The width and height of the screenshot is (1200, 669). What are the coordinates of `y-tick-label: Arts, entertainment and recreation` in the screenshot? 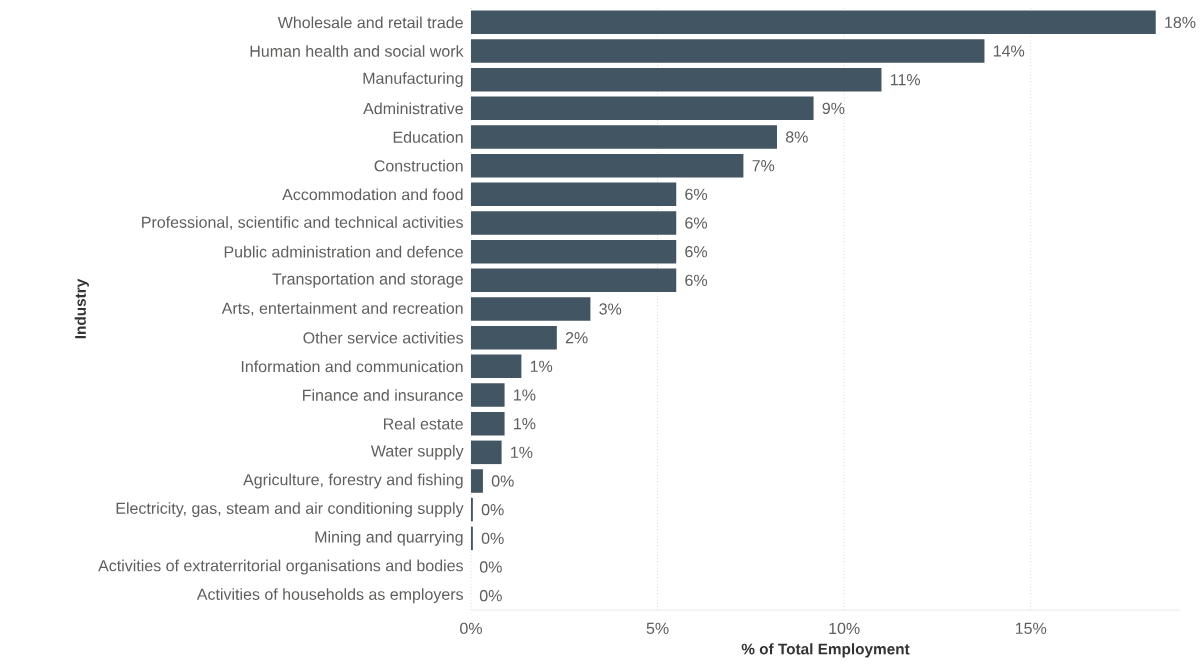 It's located at (342, 309).